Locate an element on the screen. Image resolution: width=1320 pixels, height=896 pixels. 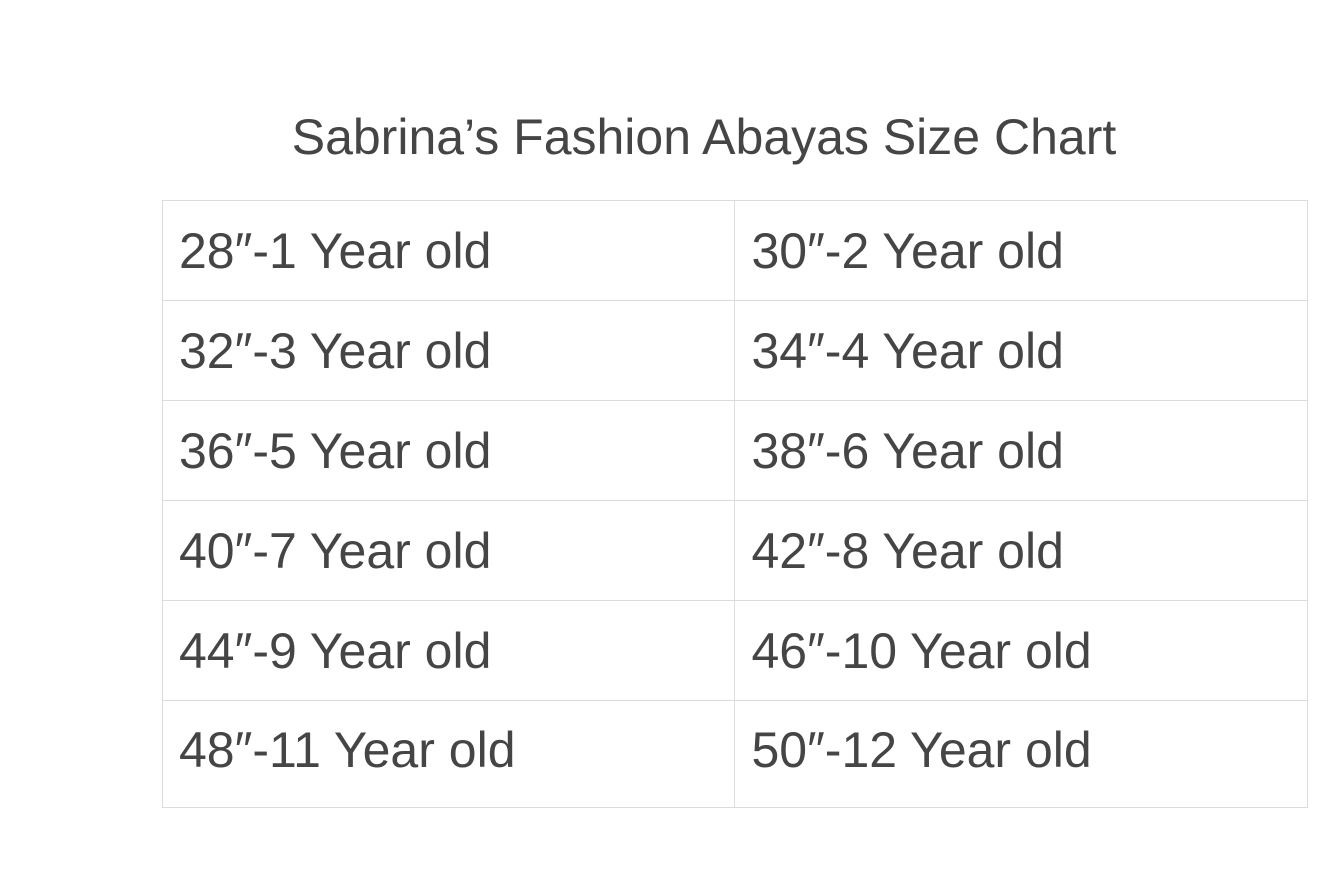
size-cell: 48″-11 Year old is located at coordinates (448, 754).